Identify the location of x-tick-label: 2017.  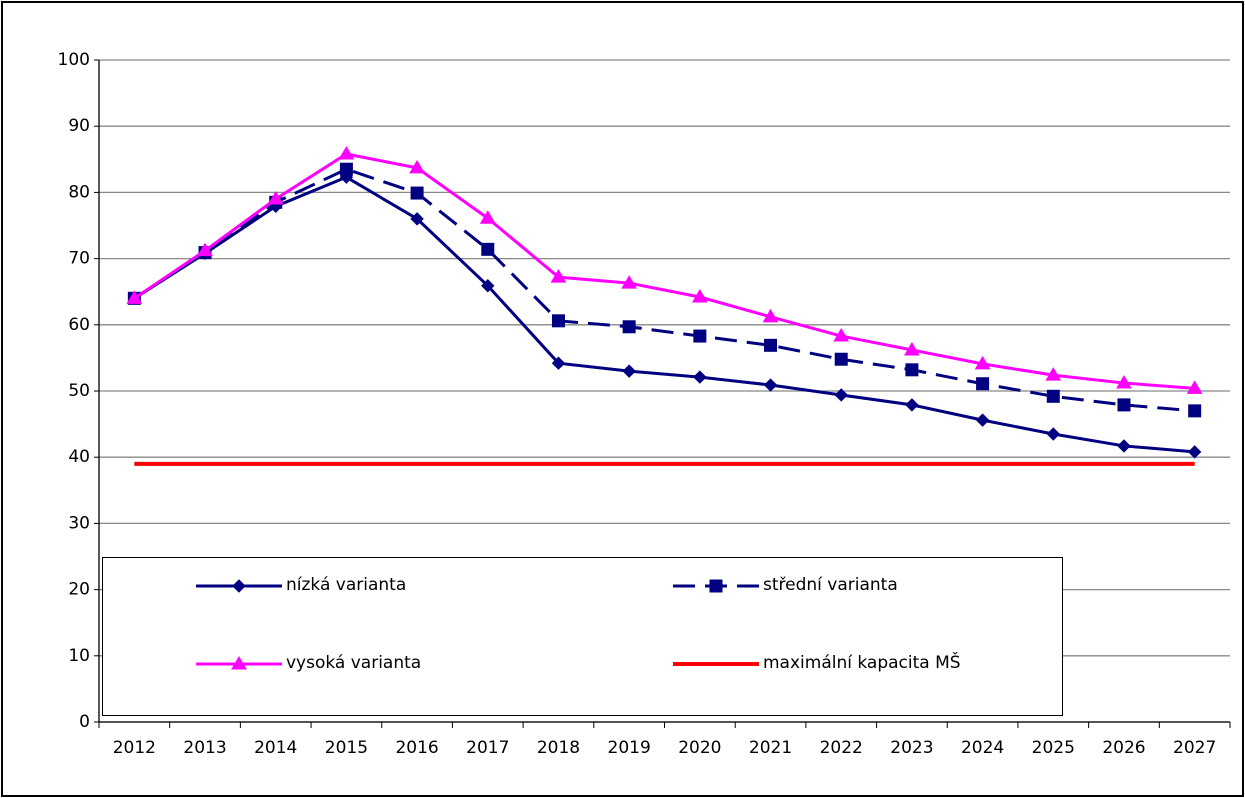
(487, 748).